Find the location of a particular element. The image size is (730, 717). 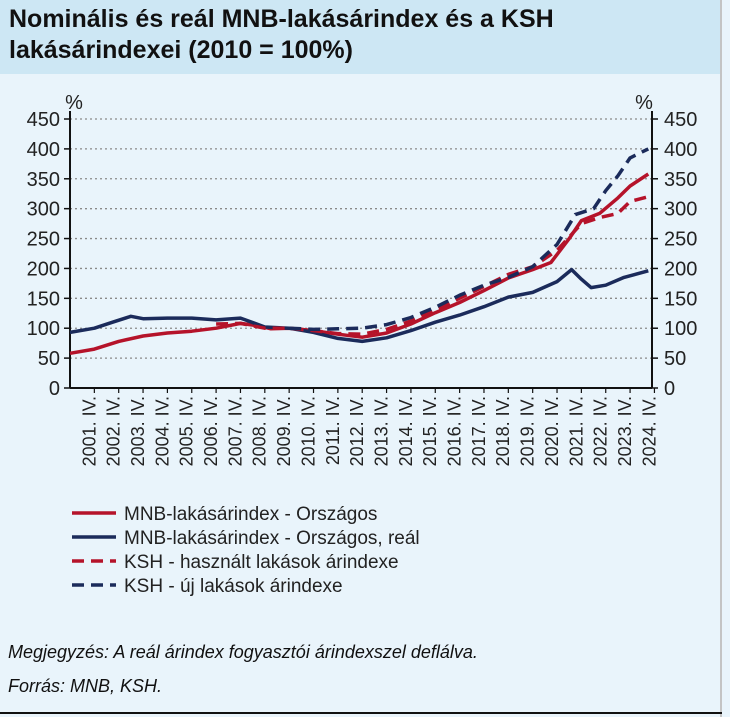

x-tick-label-13: 2014. IV. is located at coordinates (406, 431).